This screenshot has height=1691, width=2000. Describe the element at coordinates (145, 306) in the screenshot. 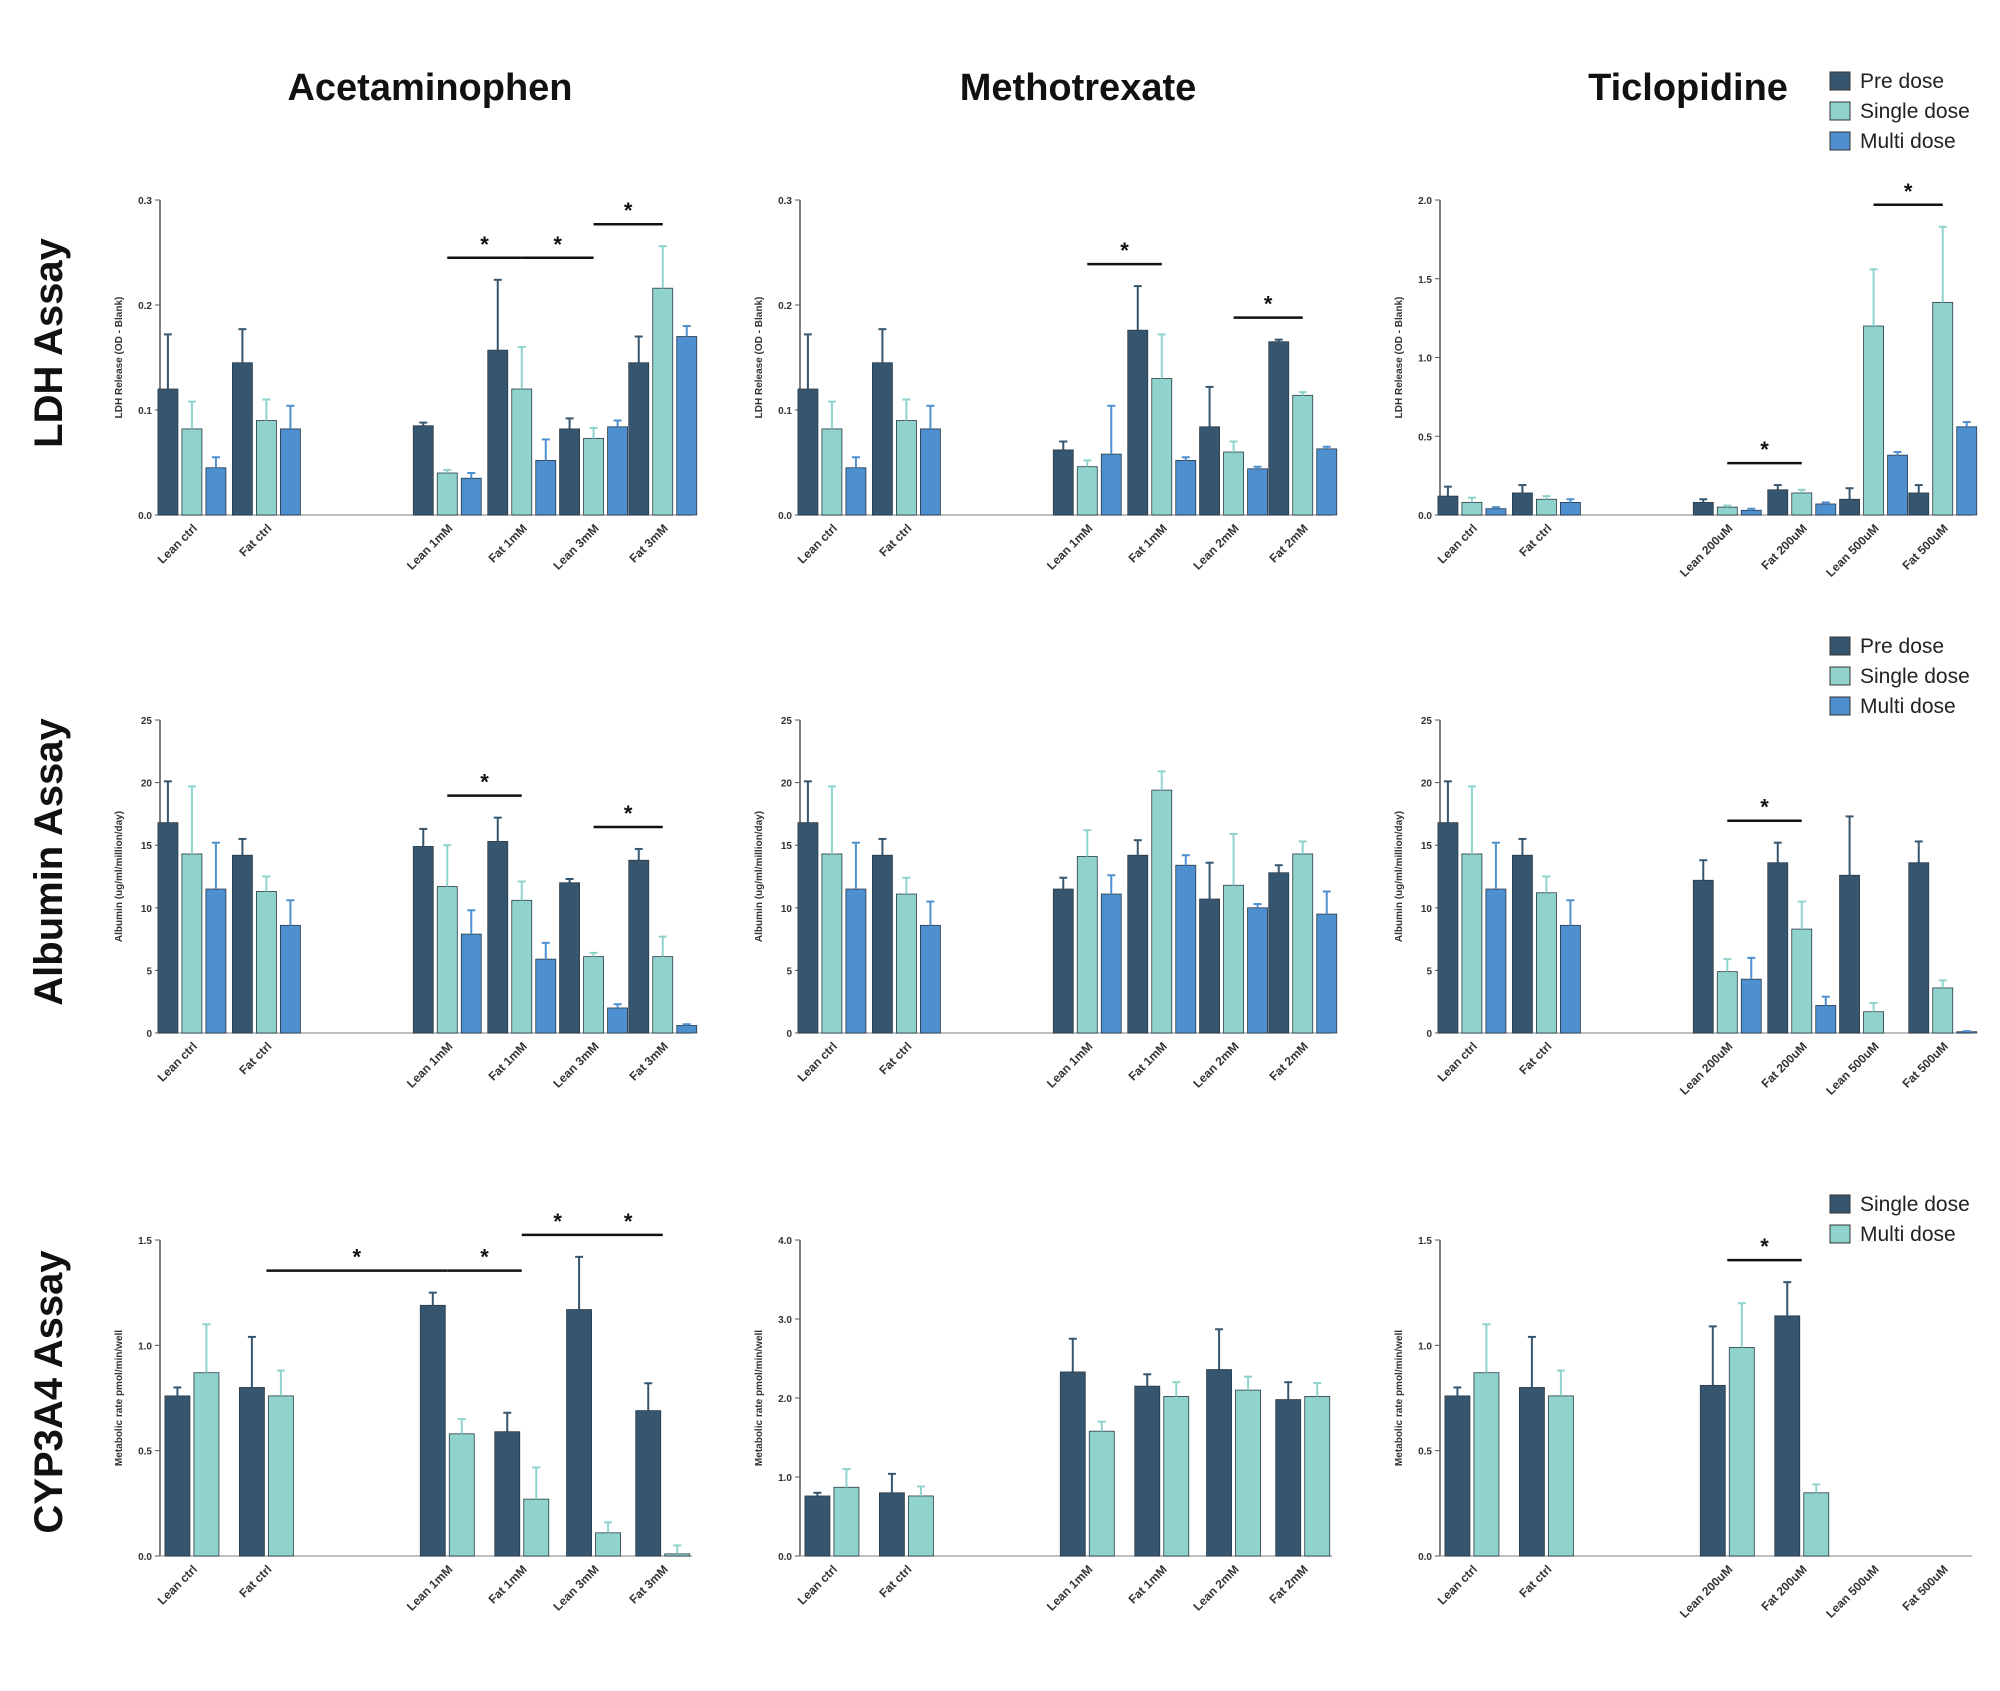

I see `y-tick-label: 0.2` at that location.